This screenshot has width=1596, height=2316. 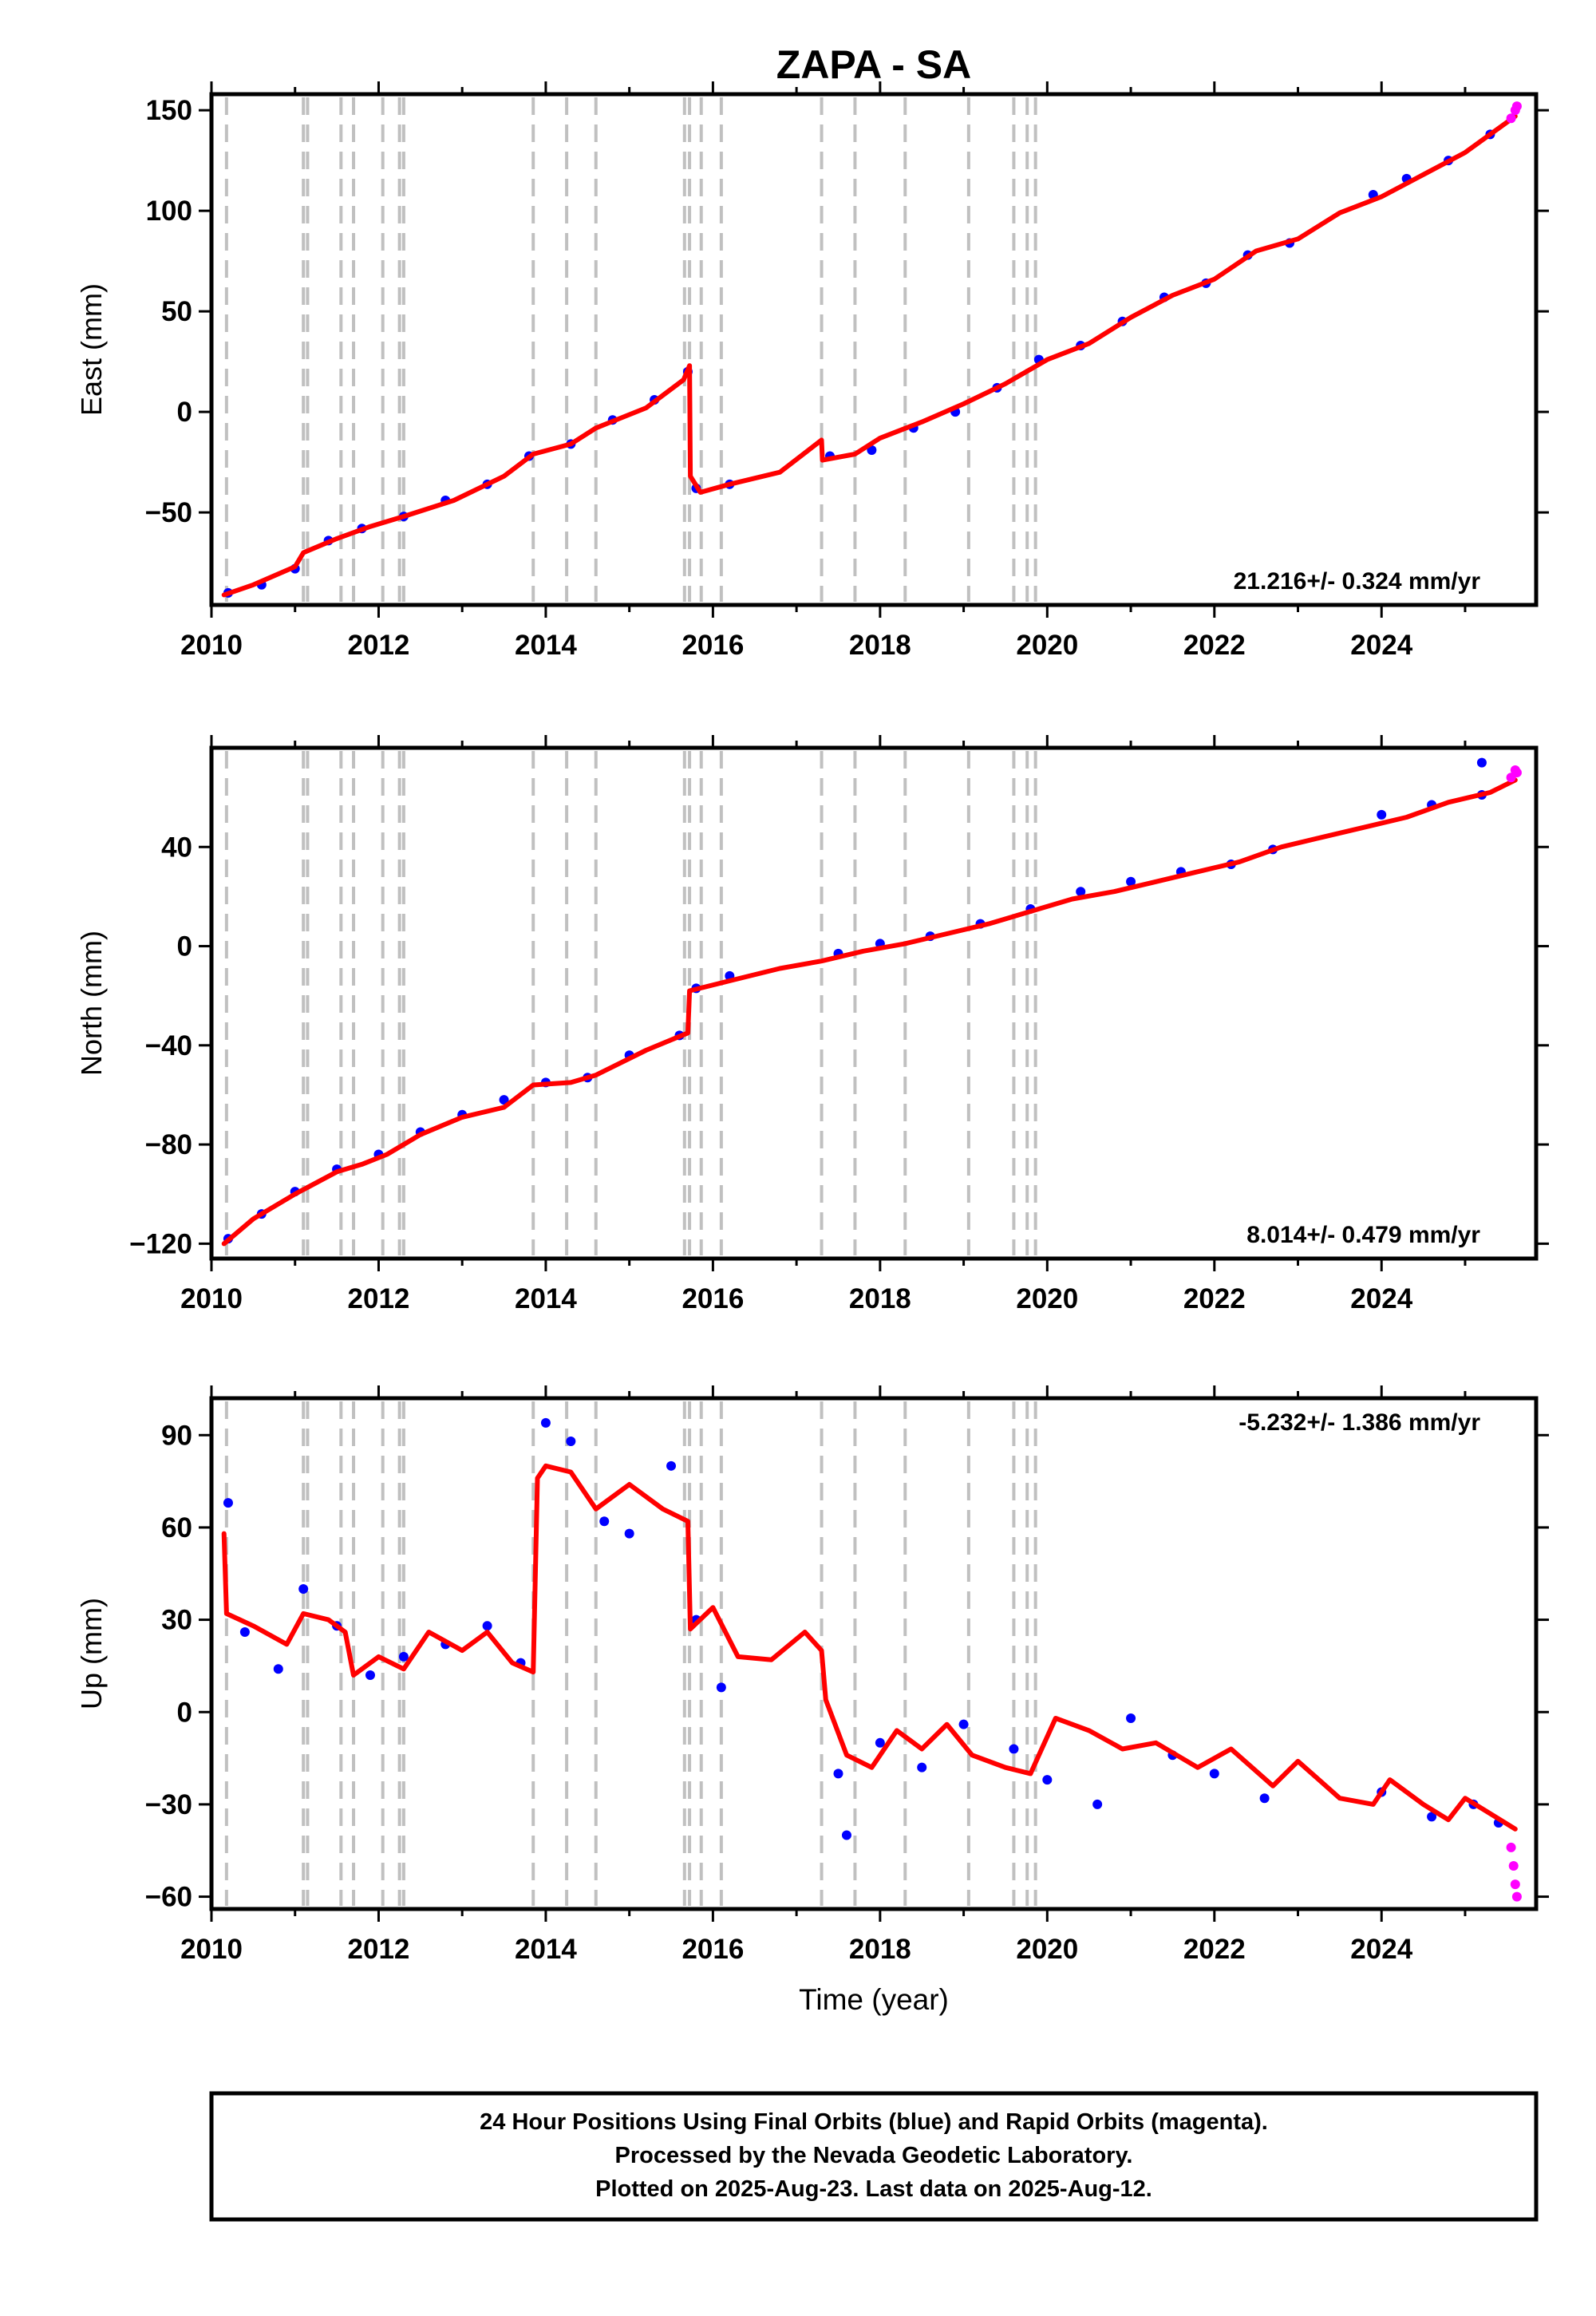 What do you see at coordinates (1047, 1949) in the screenshot?
I see `x-tick-label-up-5: 2020` at bounding box center [1047, 1949].